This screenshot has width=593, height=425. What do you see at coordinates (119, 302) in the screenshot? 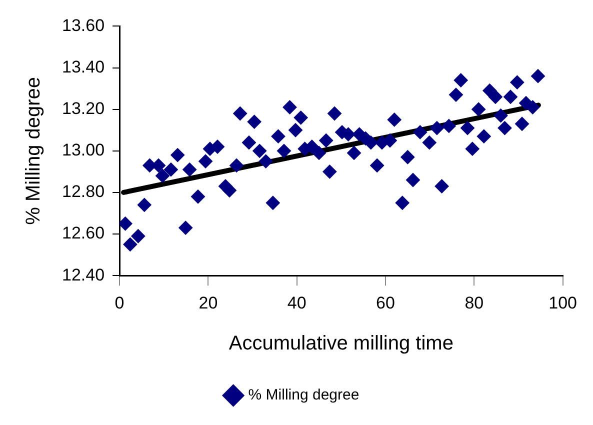
I see `x-tick-label: 0` at bounding box center [119, 302].